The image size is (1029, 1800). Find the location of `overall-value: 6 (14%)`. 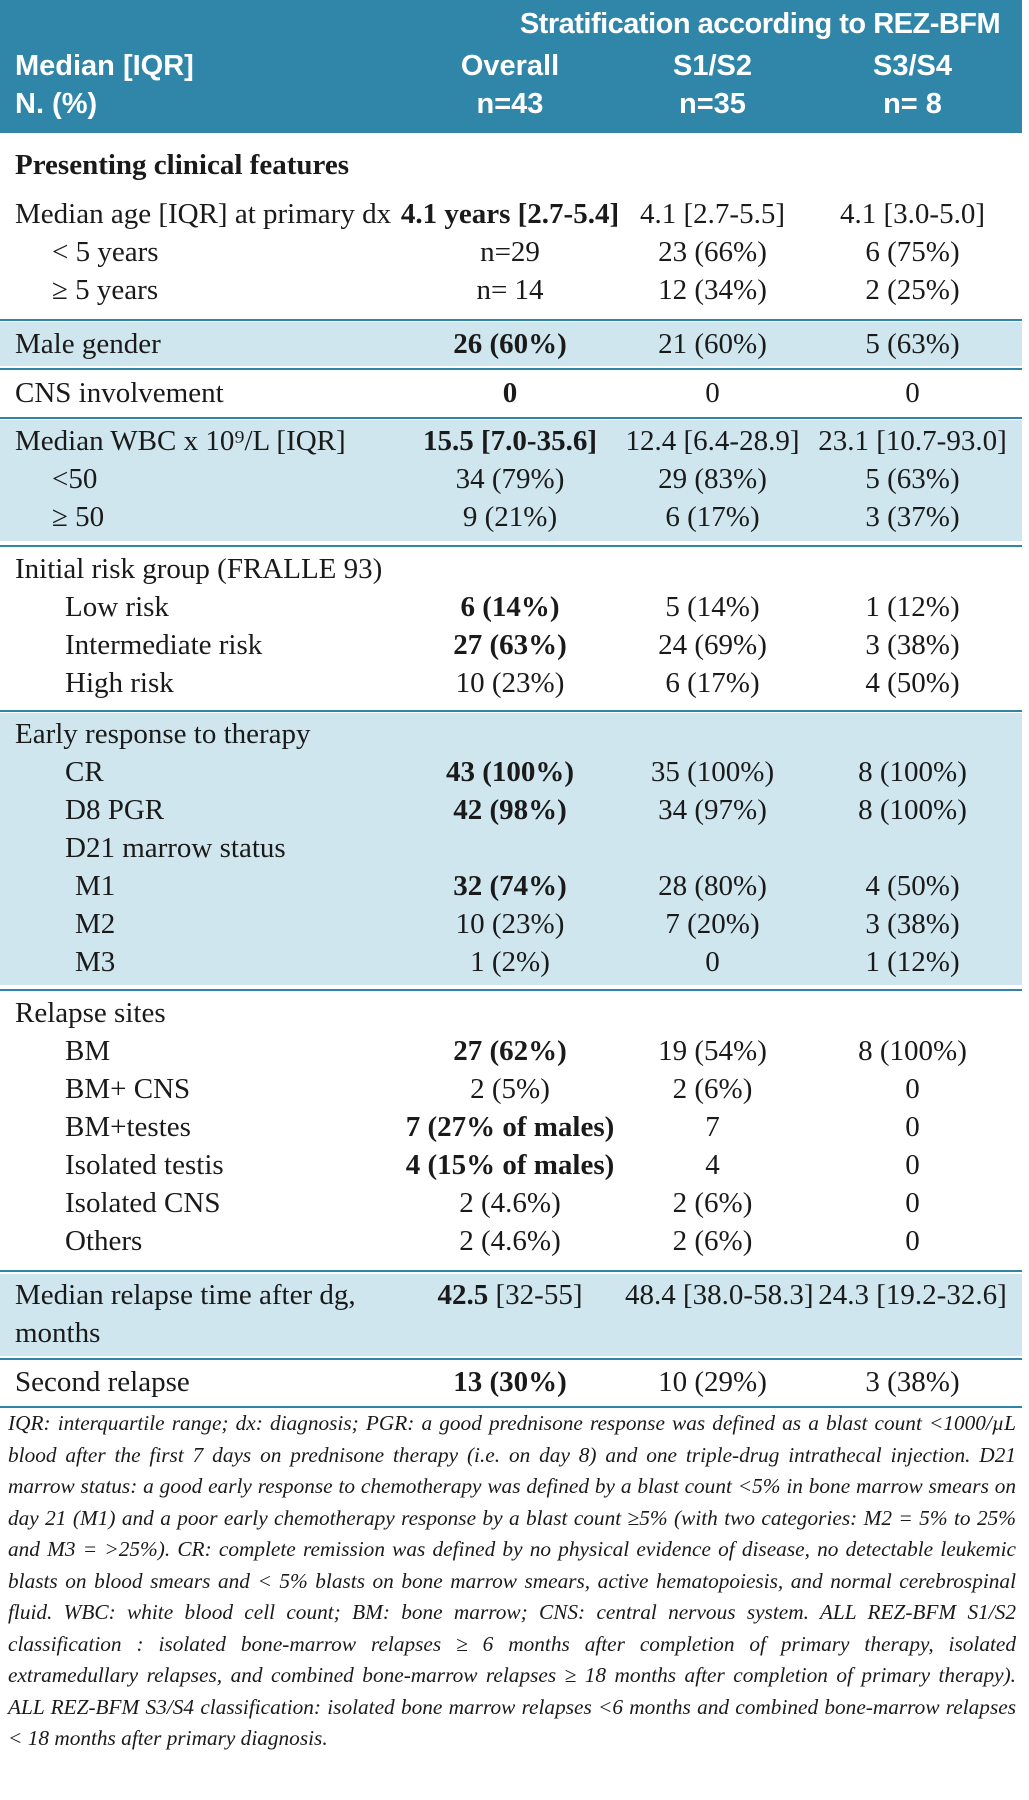

overall-value: 6 (14%) is located at coordinates (510, 607).